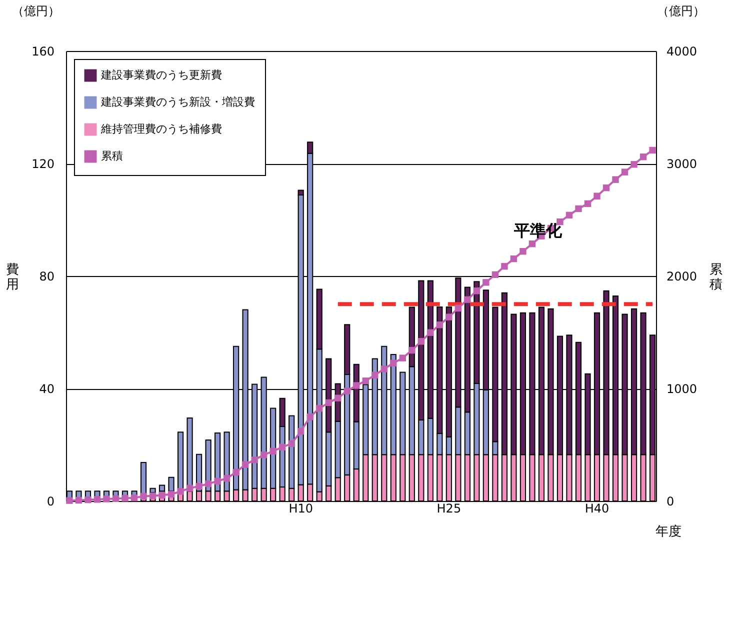  I want to click on legend-label: 維持管理費のうち補修費, so click(161, 129).